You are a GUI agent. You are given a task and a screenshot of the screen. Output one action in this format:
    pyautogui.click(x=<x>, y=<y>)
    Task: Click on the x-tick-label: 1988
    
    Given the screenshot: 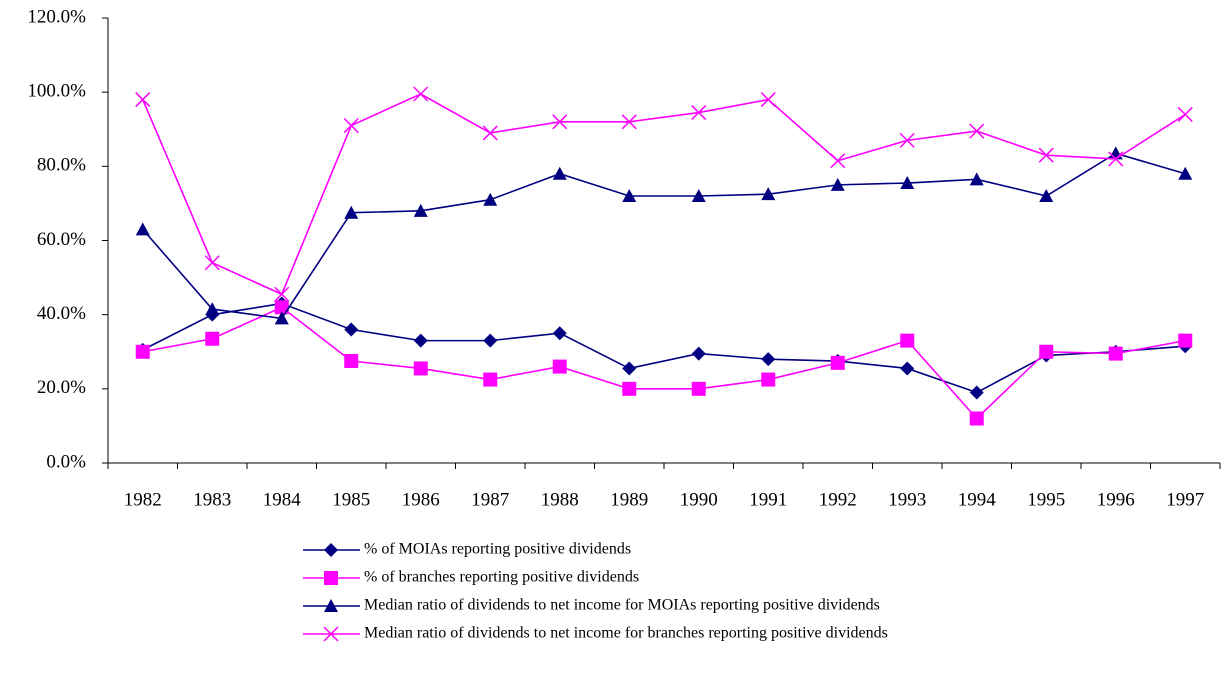 What is the action you would take?
    pyautogui.click(x=560, y=499)
    